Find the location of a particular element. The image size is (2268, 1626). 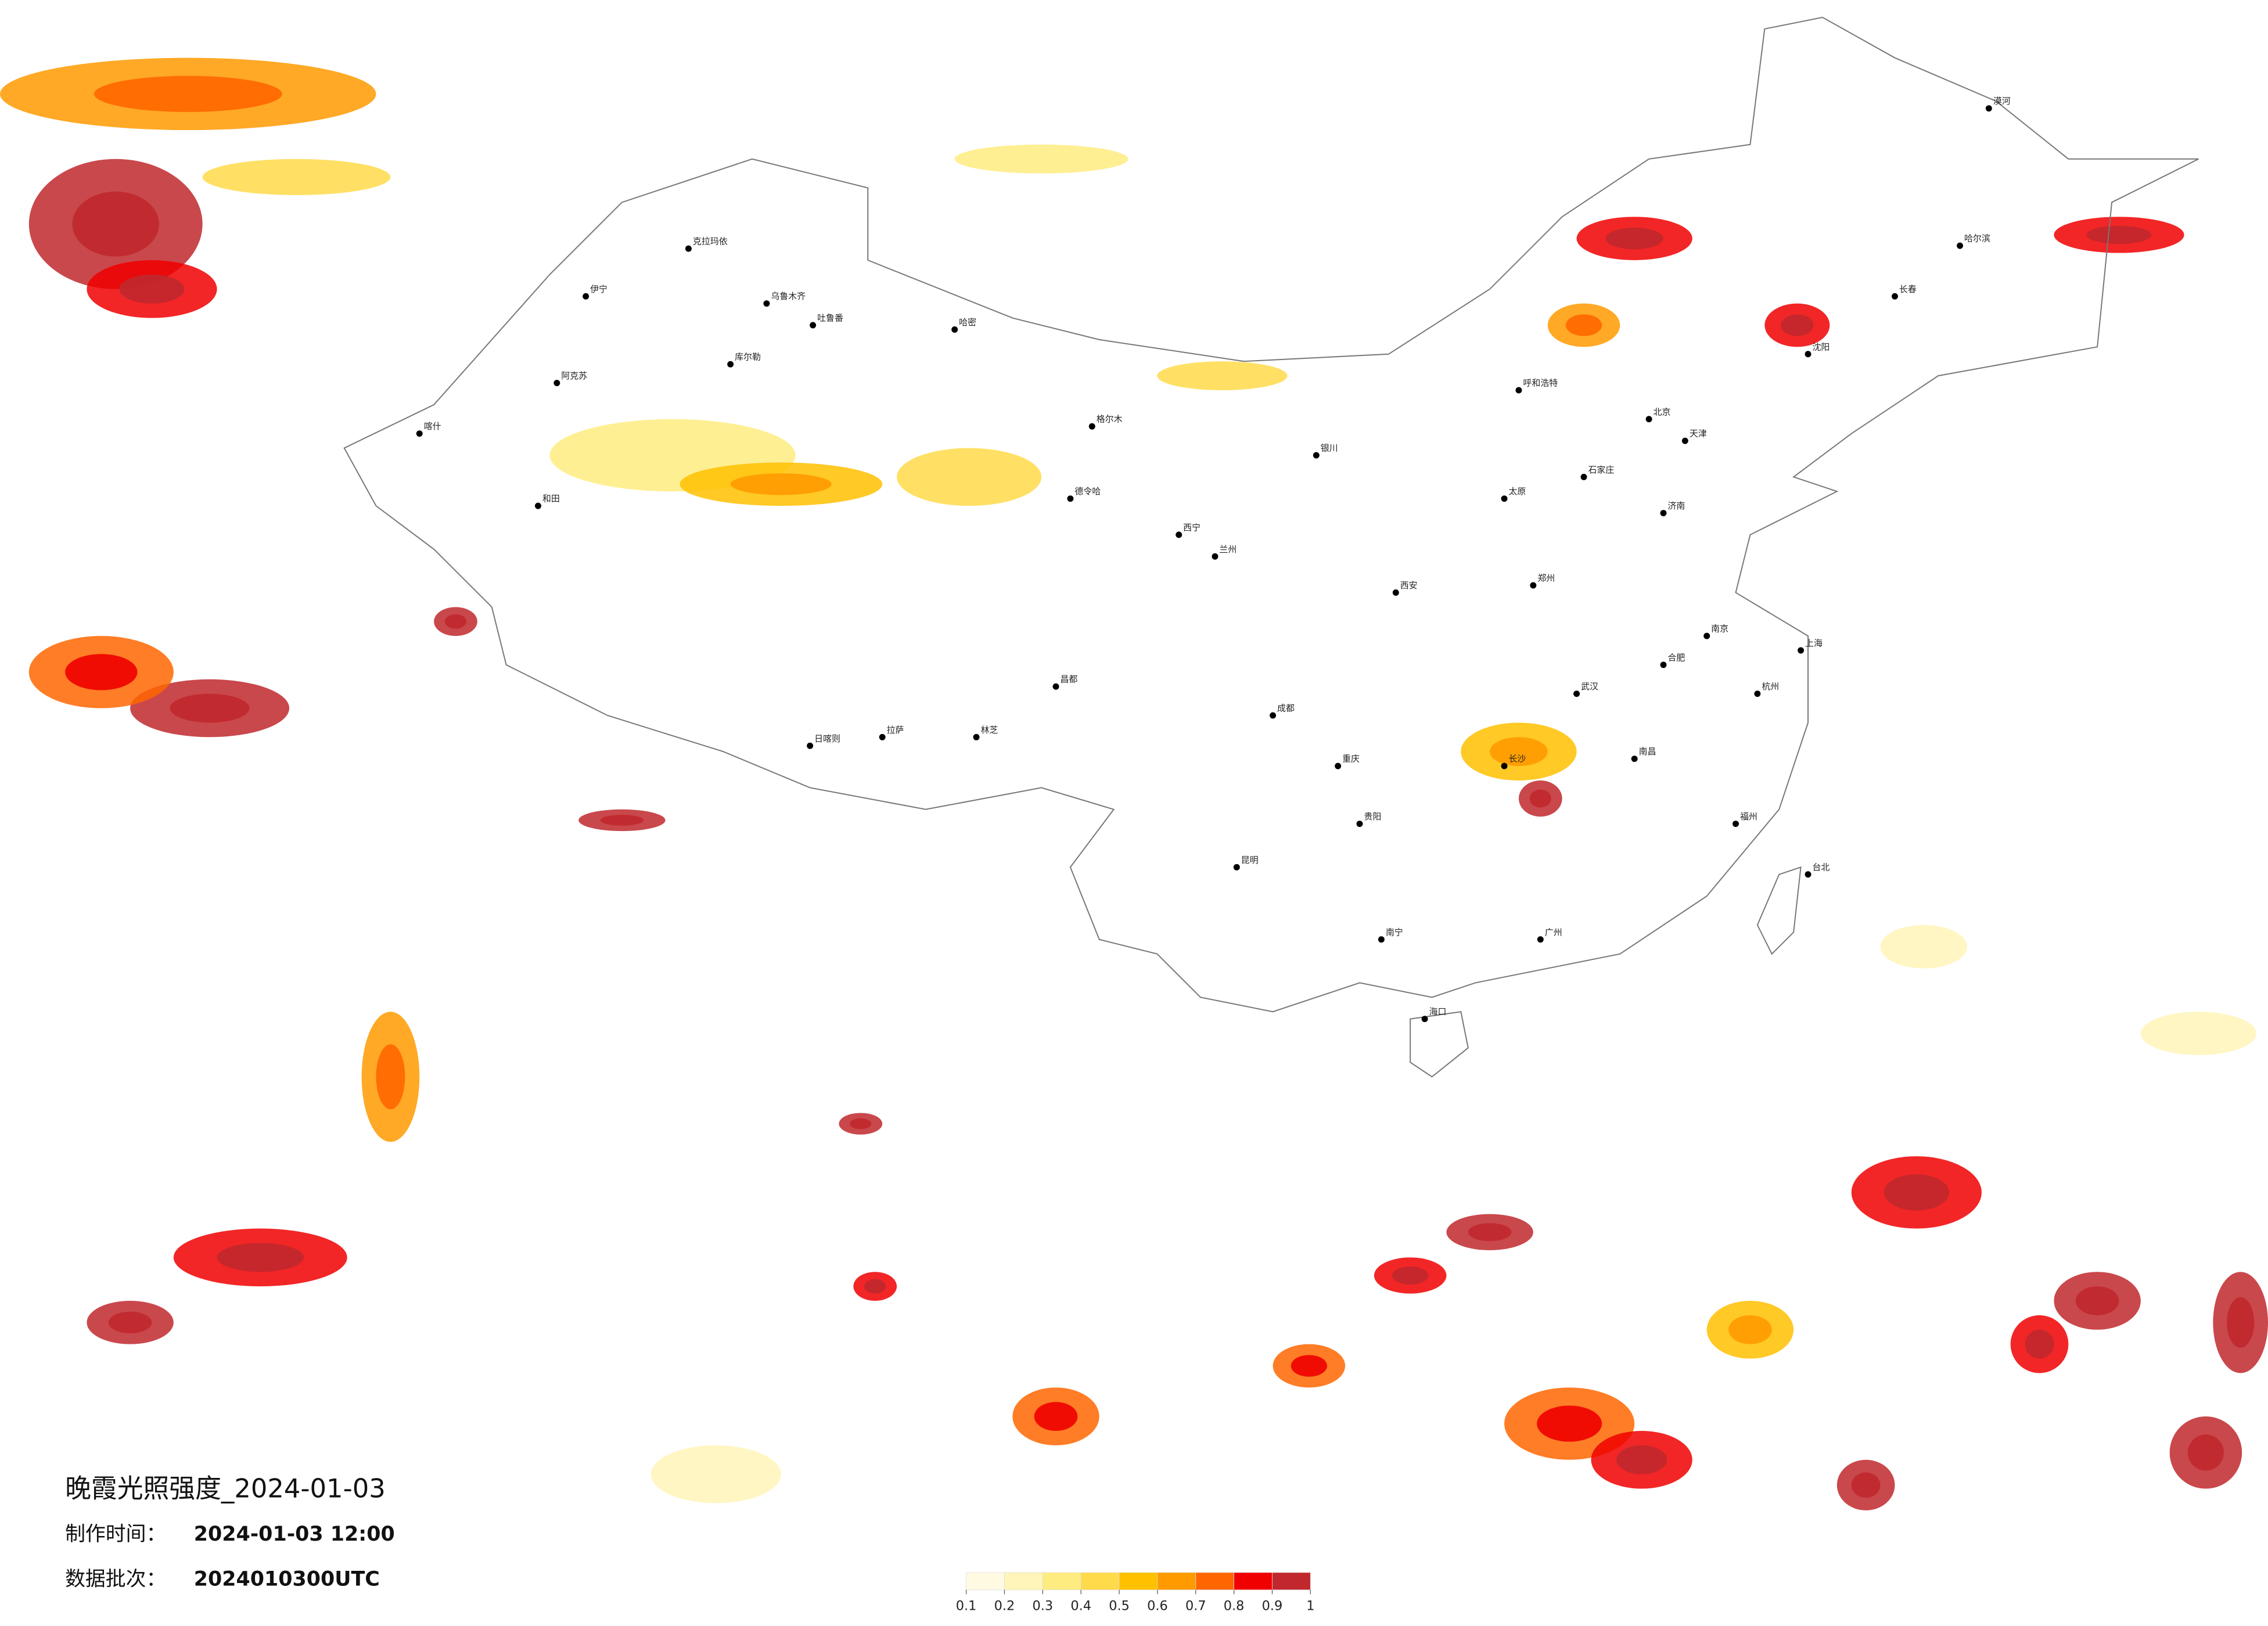

city-name: 南京 is located at coordinates (1719, 629).